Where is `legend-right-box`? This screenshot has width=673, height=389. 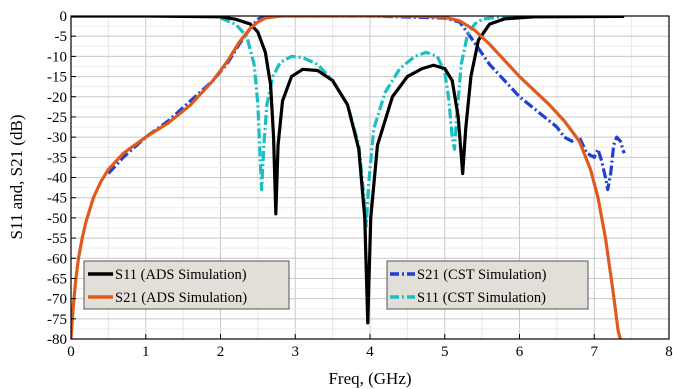 legend-right-box is located at coordinates (487, 285).